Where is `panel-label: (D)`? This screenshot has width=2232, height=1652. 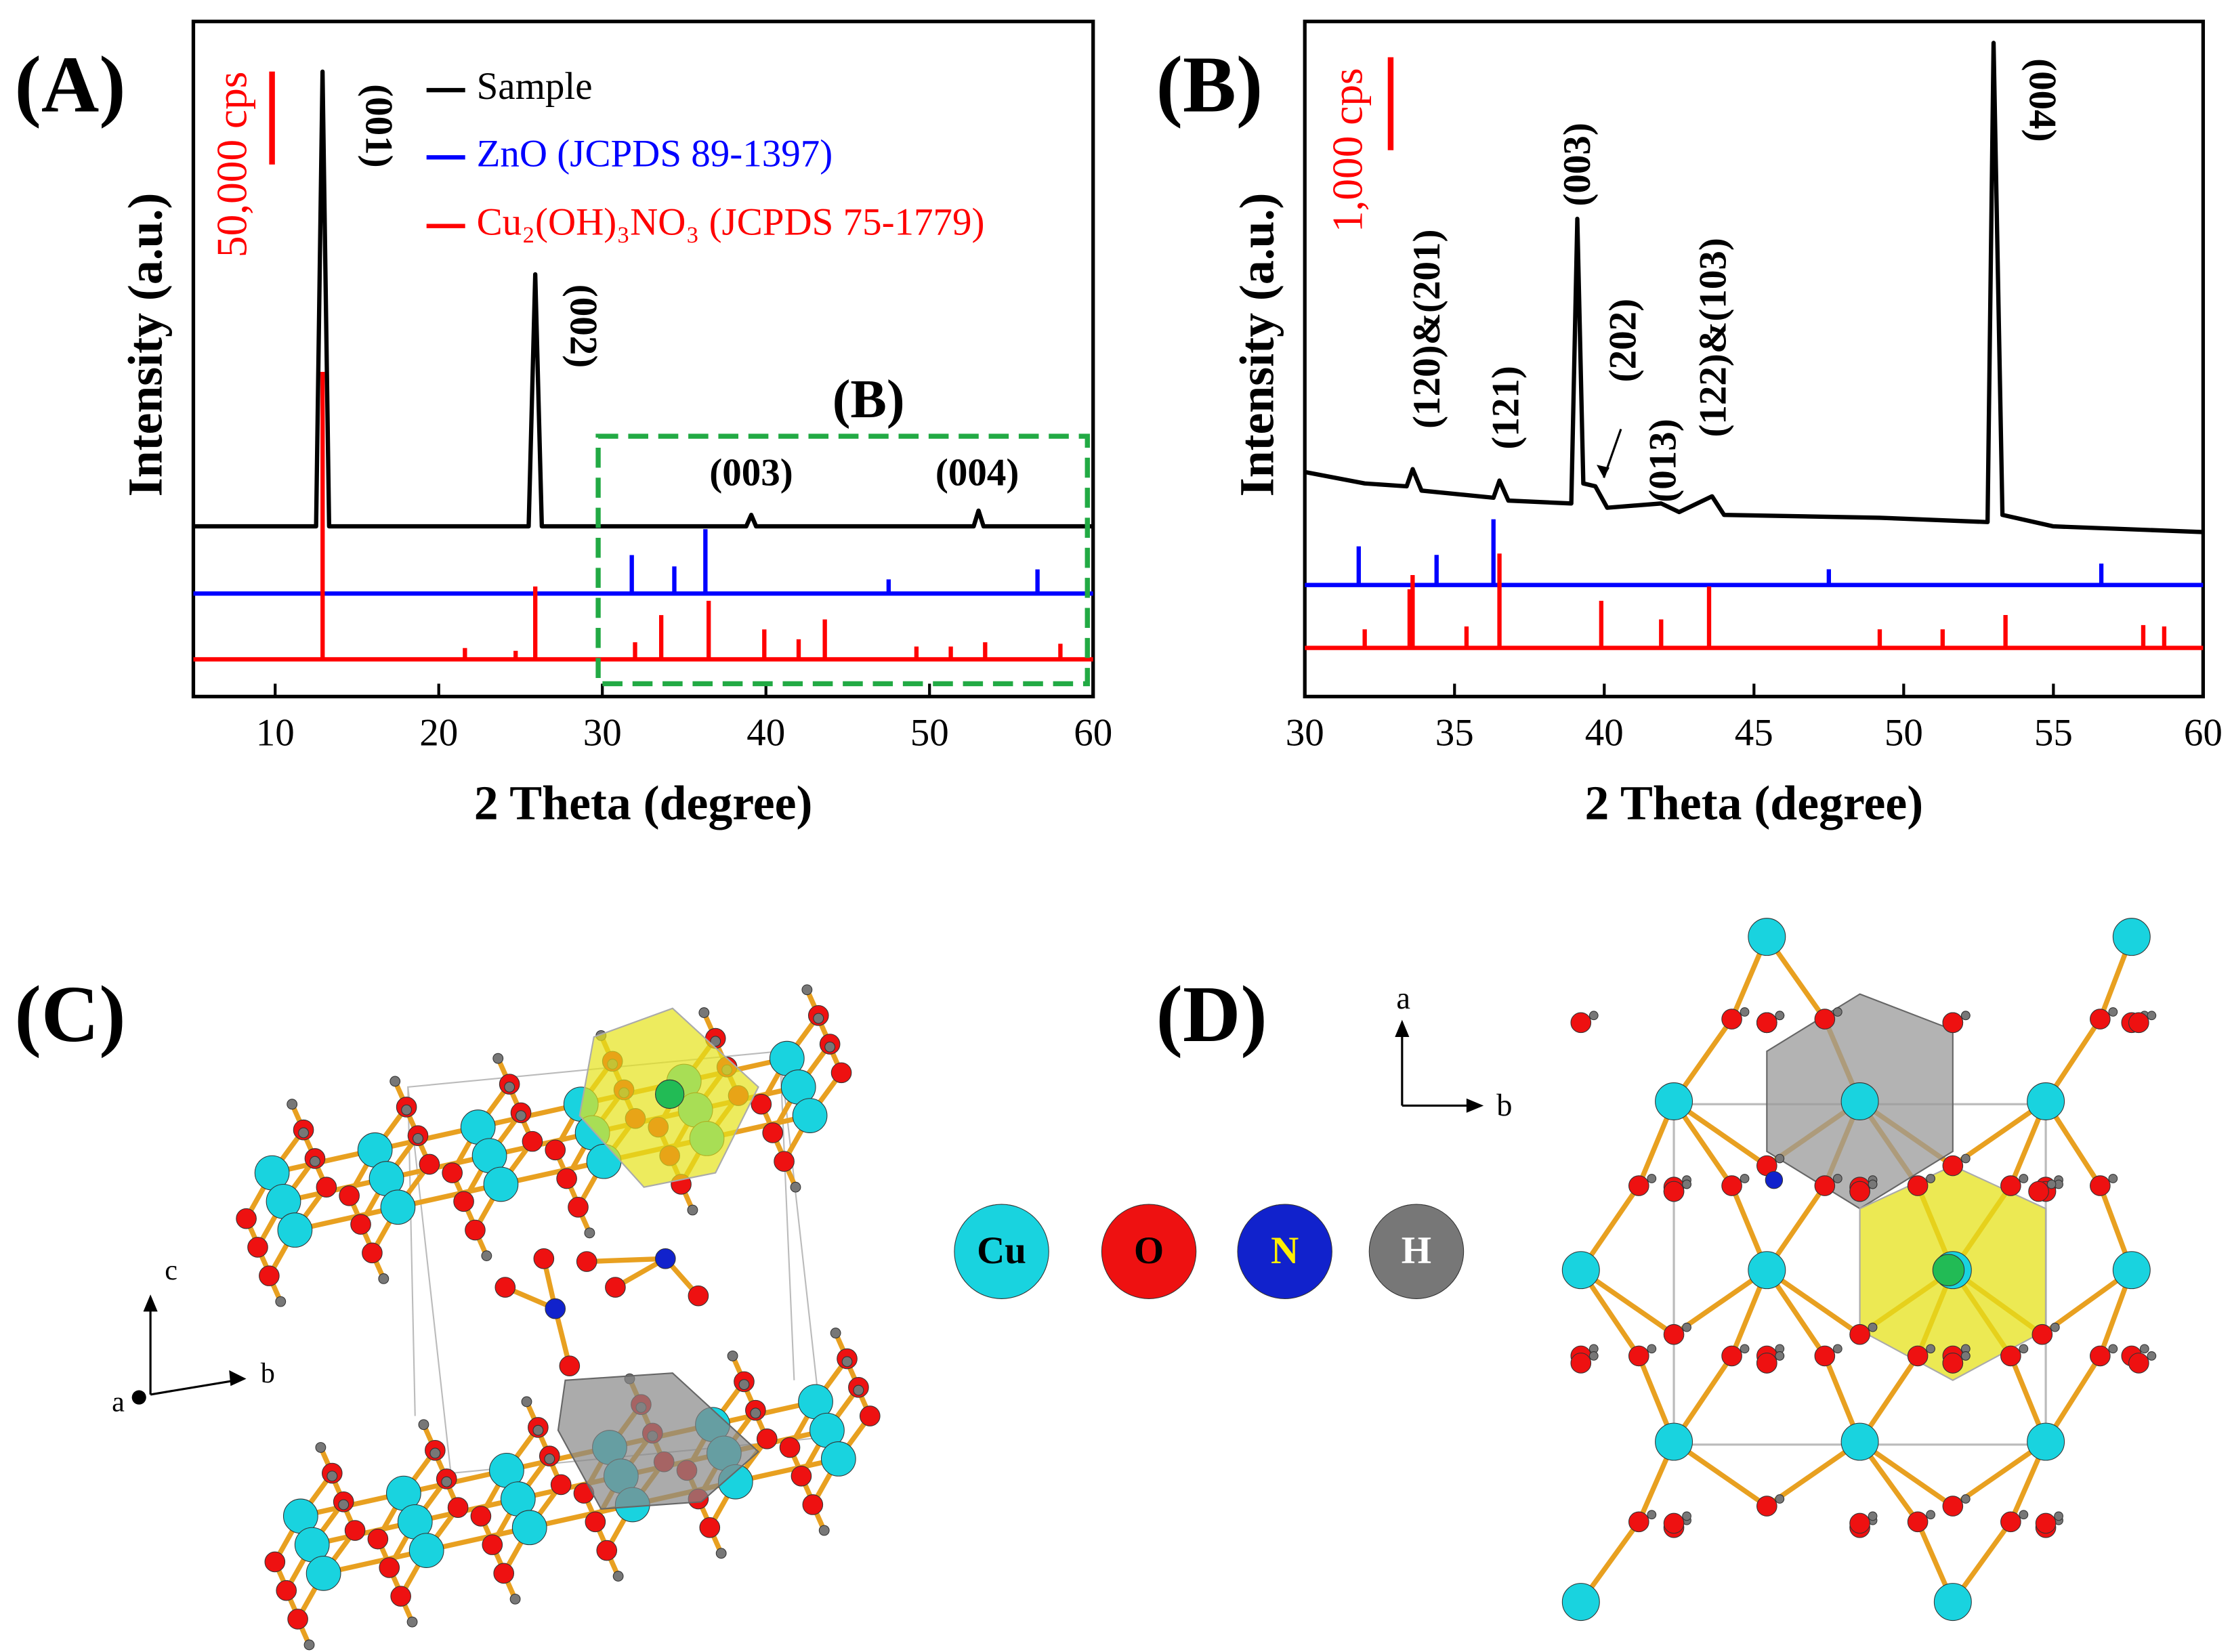
panel-label: (D) is located at coordinates (1211, 1015).